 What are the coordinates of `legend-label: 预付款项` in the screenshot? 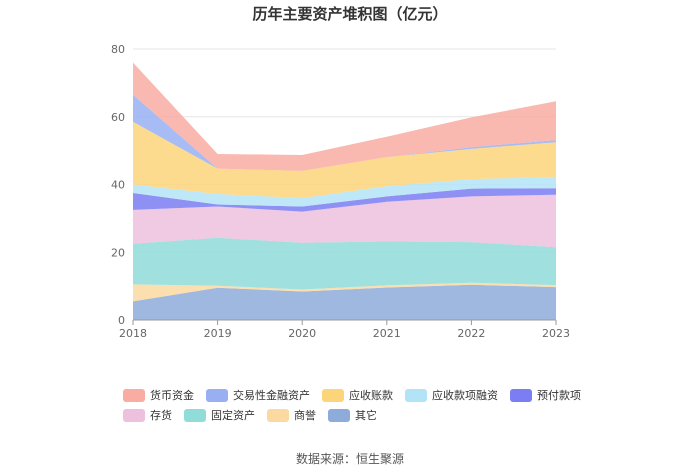 It's located at (559, 395).